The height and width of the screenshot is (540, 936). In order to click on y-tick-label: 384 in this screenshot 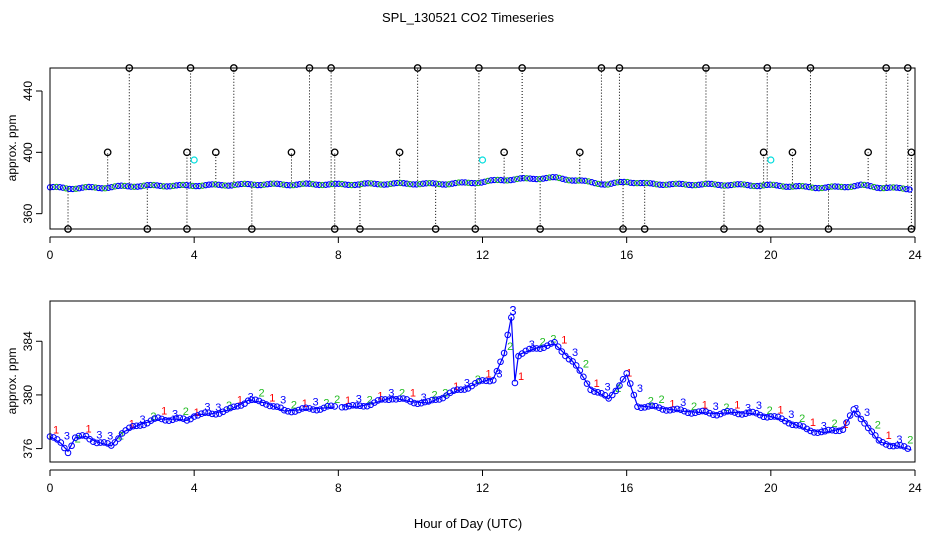, I will do `click(28, 341)`.